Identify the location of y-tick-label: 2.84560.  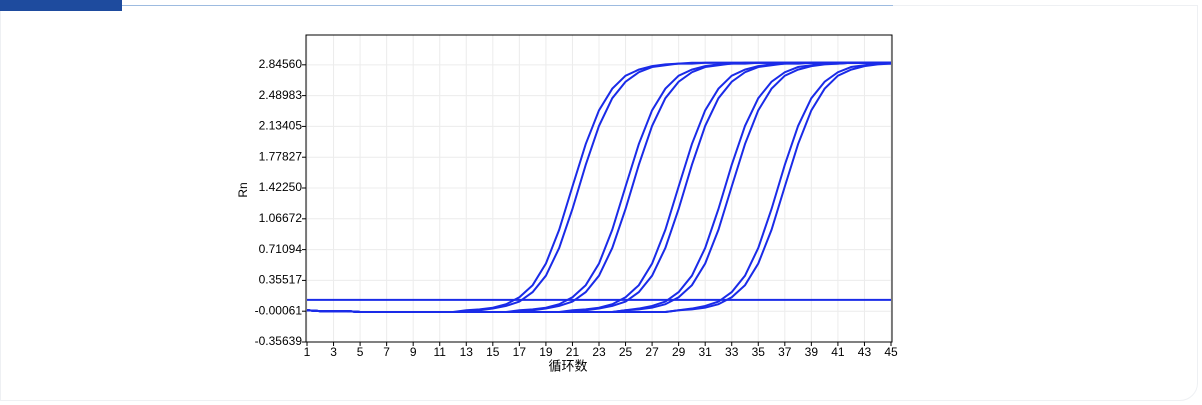
(281, 64).